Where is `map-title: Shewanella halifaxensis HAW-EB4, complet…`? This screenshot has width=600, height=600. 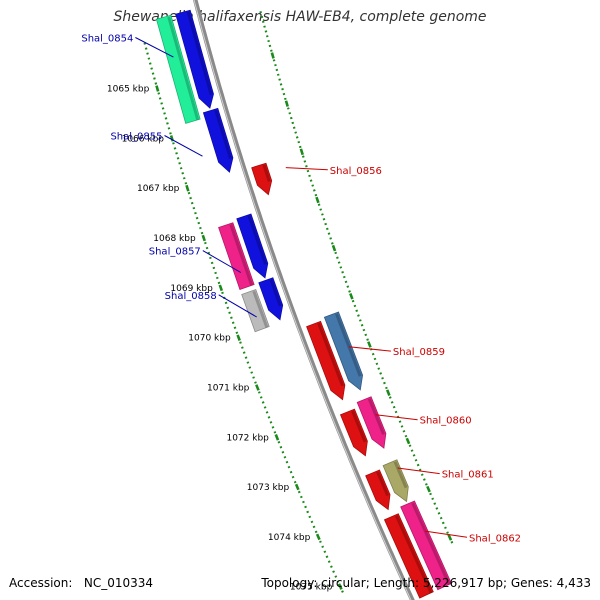
map-title: Shewanella halifaxensis HAW-EB4, complet… is located at coordinates (300, 17).